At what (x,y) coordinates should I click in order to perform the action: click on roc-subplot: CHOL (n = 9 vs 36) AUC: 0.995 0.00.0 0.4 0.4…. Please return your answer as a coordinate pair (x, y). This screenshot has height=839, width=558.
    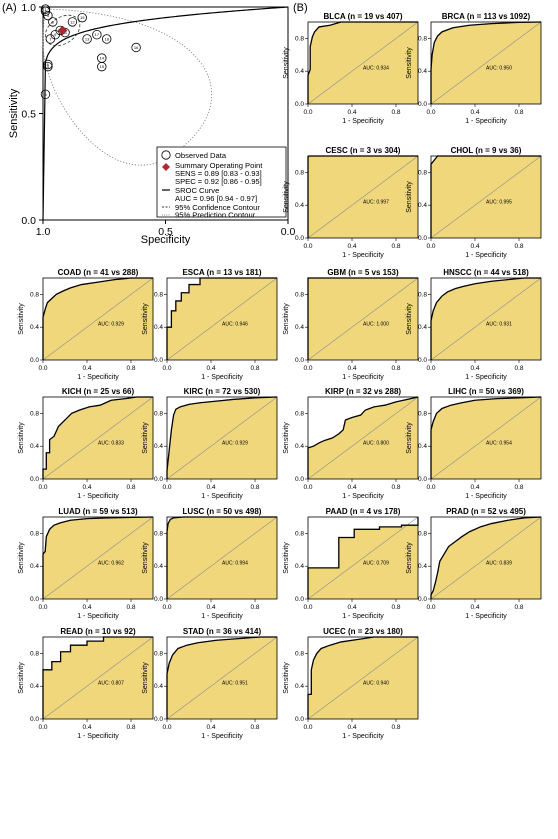
    Looking at the image, I should click on (474, 202).